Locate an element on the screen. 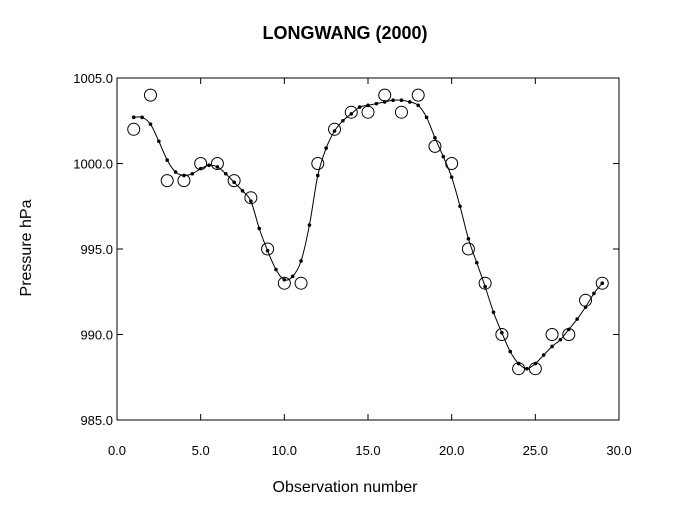  y-tick-label: 985.0 is located at coordinates (96, 420).